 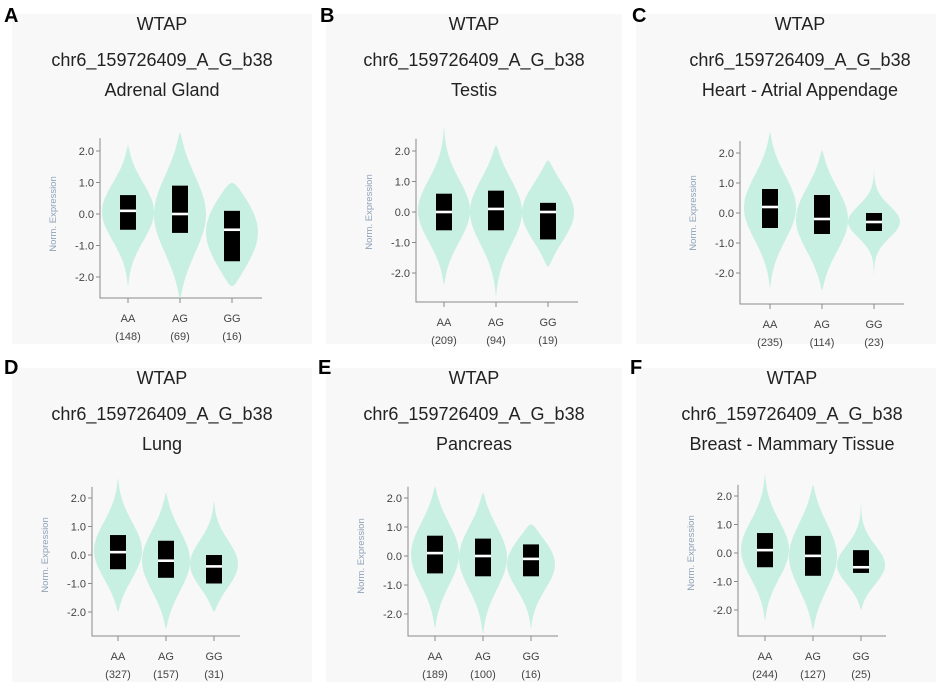 What do you see at coordinates (791, 444) in the screenshot?
I see `tissue-name: Breast - Mammary Tissue` at bounding box center [791, 444].